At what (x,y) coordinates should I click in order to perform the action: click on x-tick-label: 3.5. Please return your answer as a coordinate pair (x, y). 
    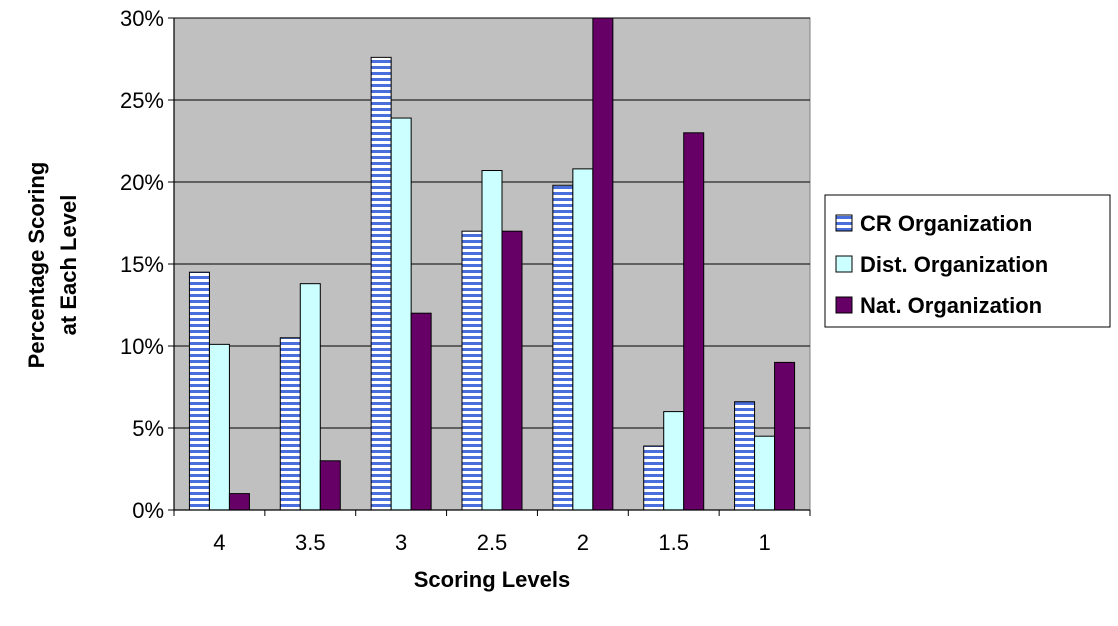
    Looking at the image, I should click on (310, 542).